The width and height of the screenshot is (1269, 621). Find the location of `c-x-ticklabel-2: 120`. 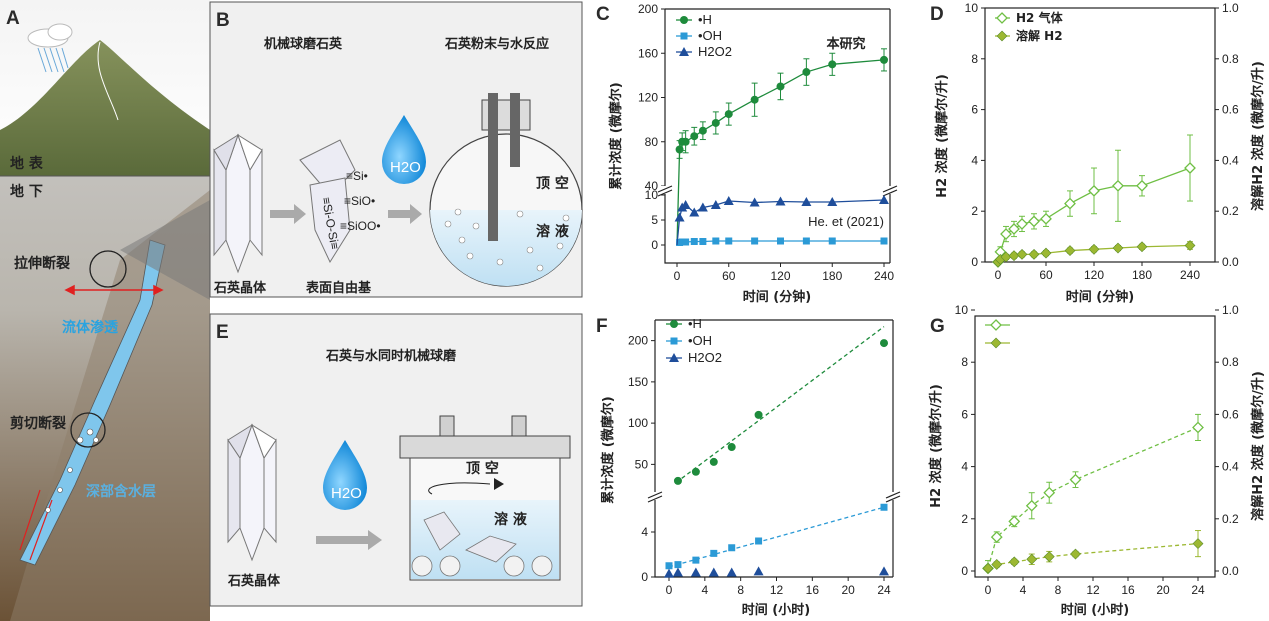

c-x-ticklabel-2: 120 is located at coordinates (780, 276).